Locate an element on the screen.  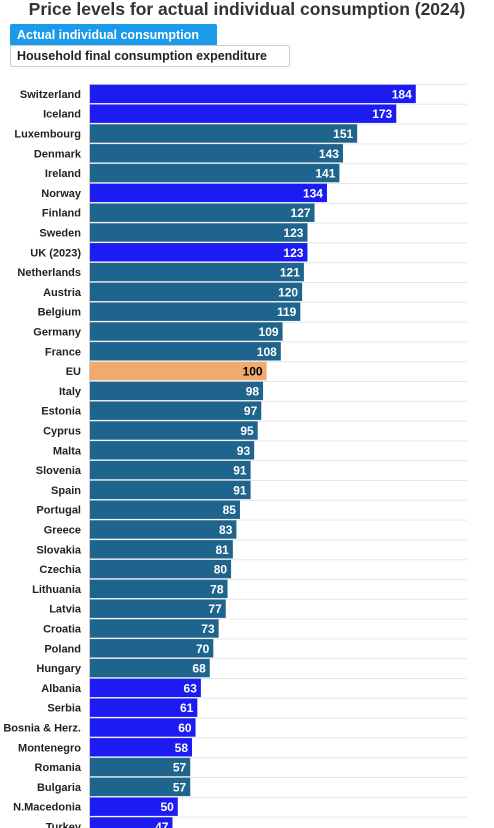
value-label-spain: 91 is located at coordinates (240, 490).